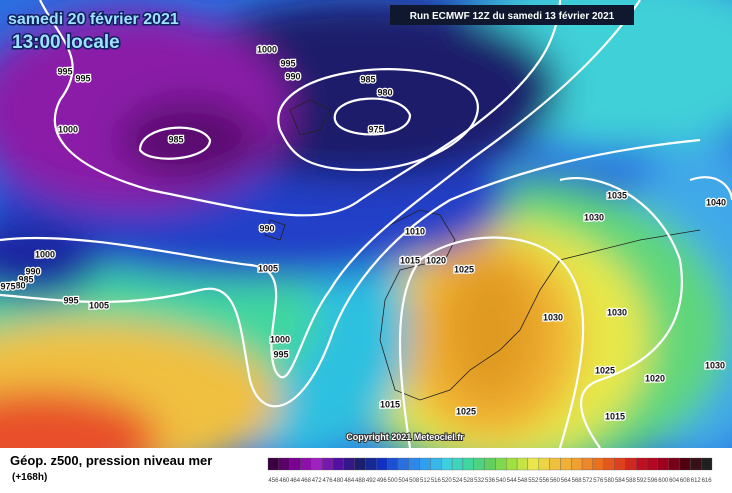 The image size is (732, 493). I want to click on scale-label: 468, so click(306, 481).